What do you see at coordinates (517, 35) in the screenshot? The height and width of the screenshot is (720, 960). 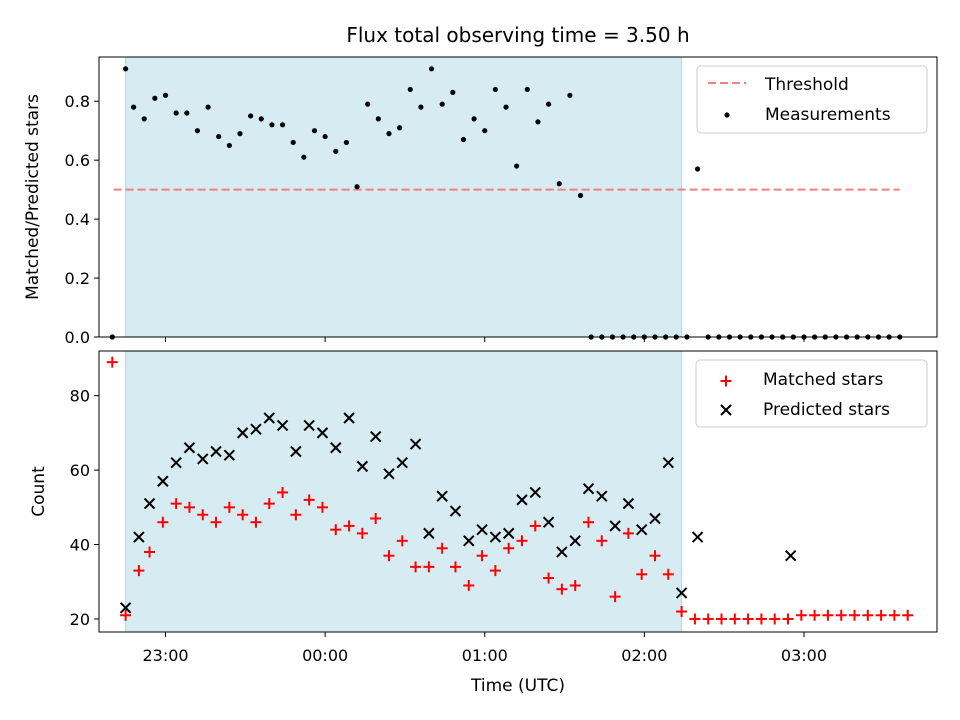 I see `chart-title: Flux total observing time = 3.50 h` at bounding box center [517, 35].